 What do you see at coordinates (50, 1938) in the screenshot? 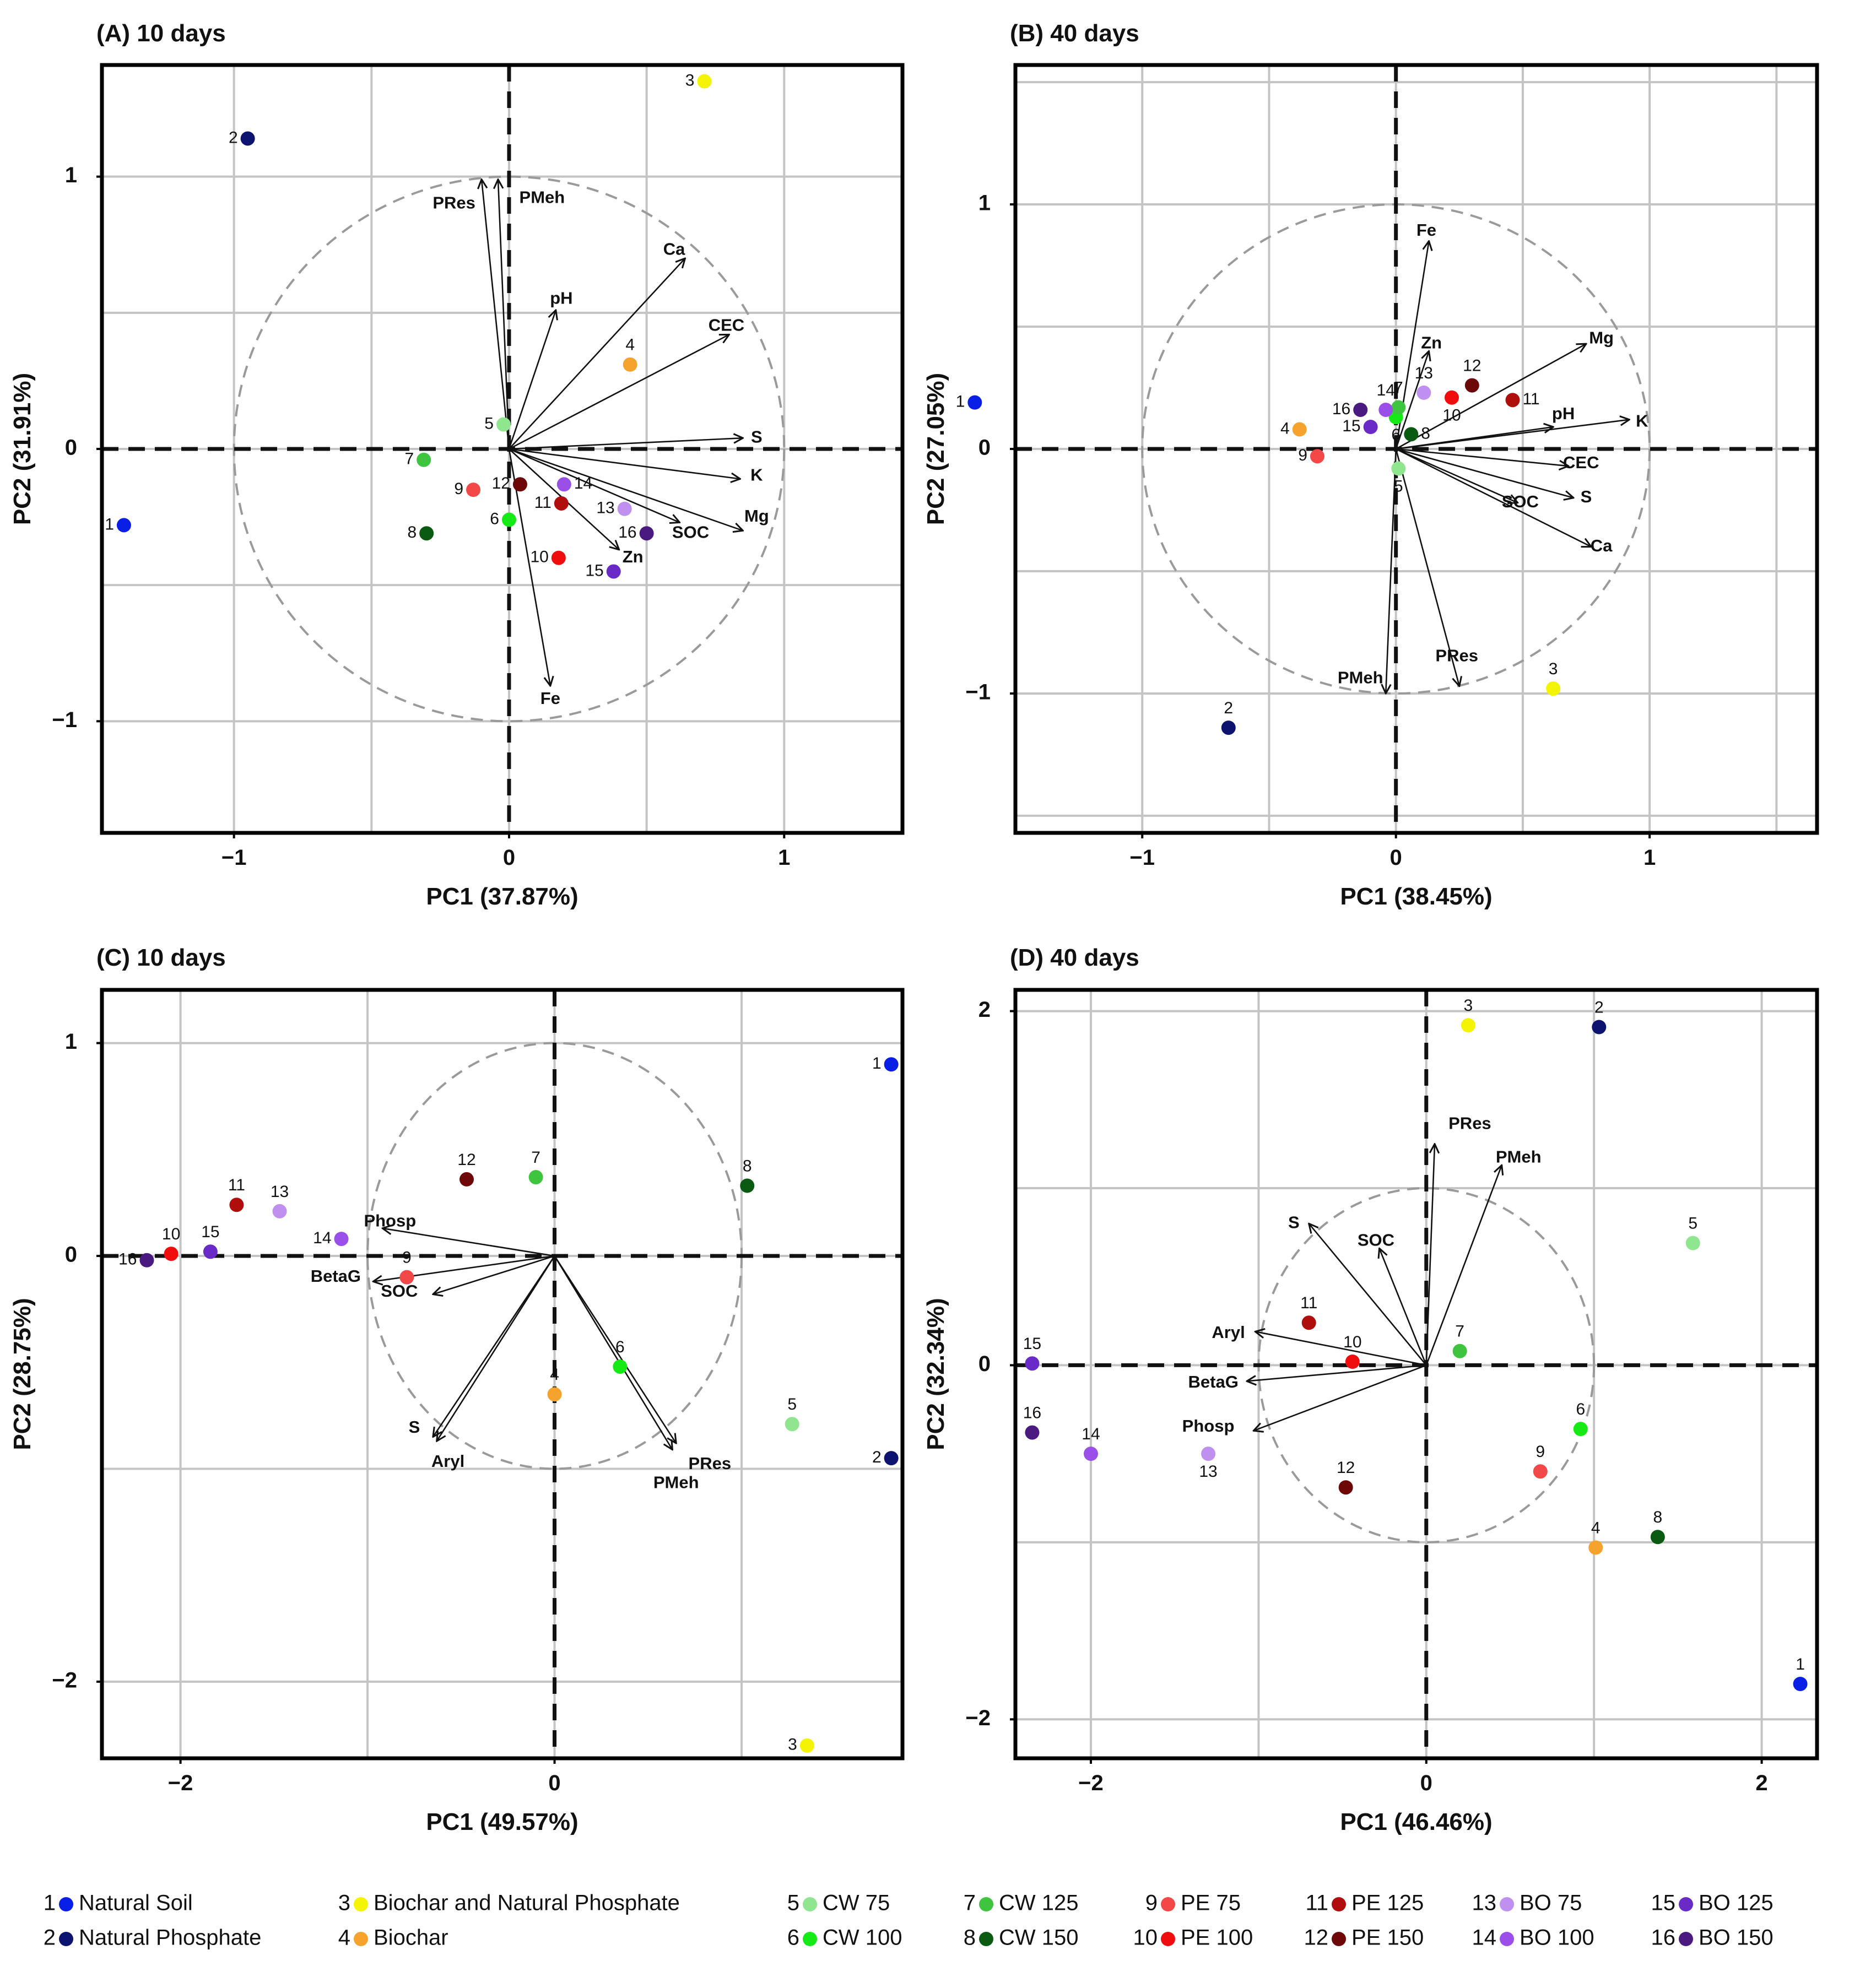
I see `legend-number: 2` at bounding box center [50, 1938].